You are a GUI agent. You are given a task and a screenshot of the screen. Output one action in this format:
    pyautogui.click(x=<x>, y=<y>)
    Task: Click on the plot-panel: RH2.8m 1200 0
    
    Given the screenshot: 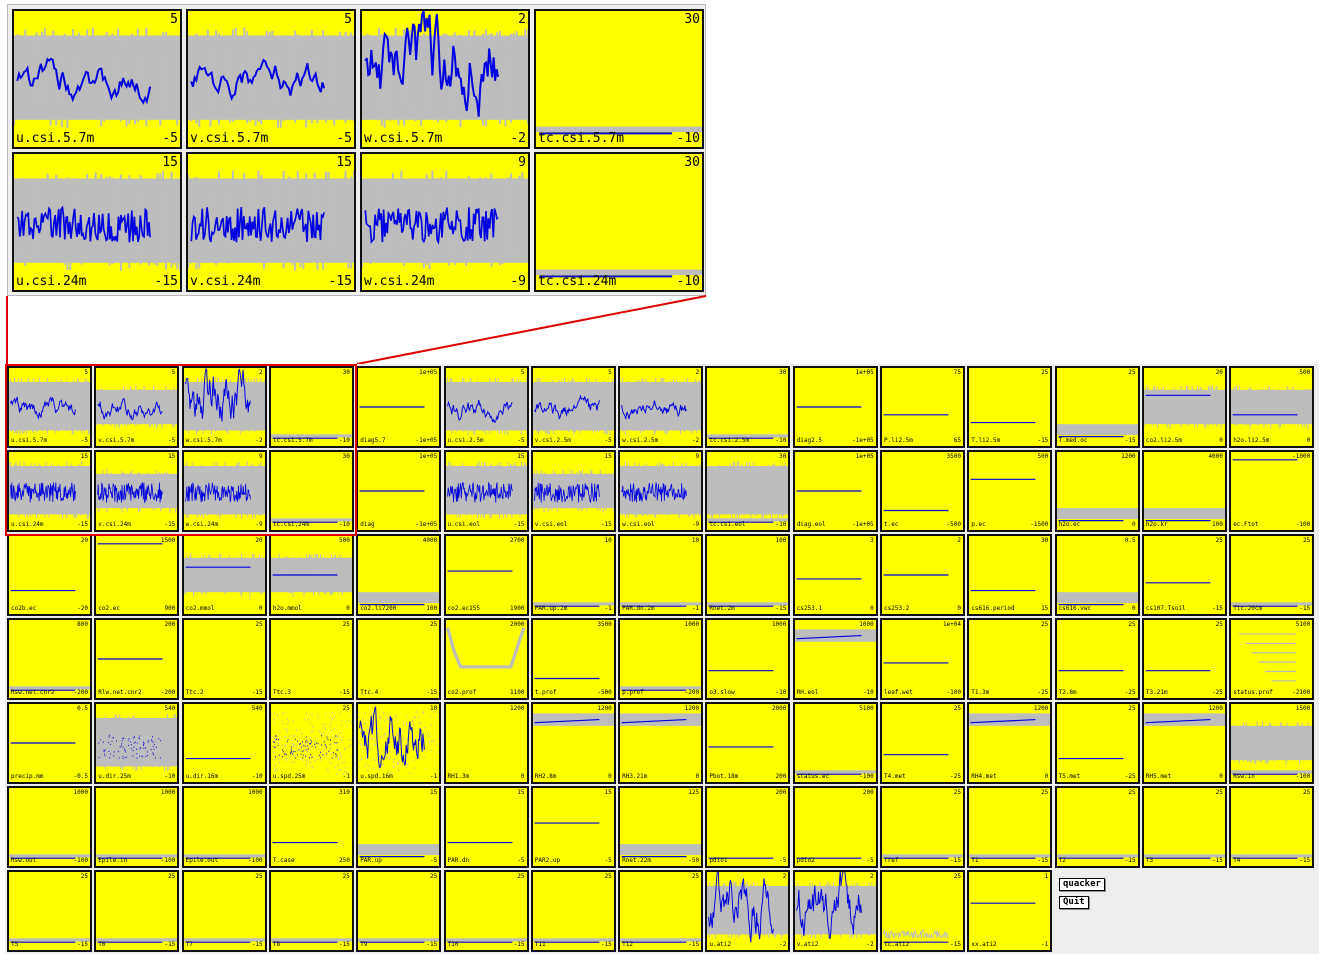 What is the action you would take?
    pyautogui.click(x=573, y=743)
    